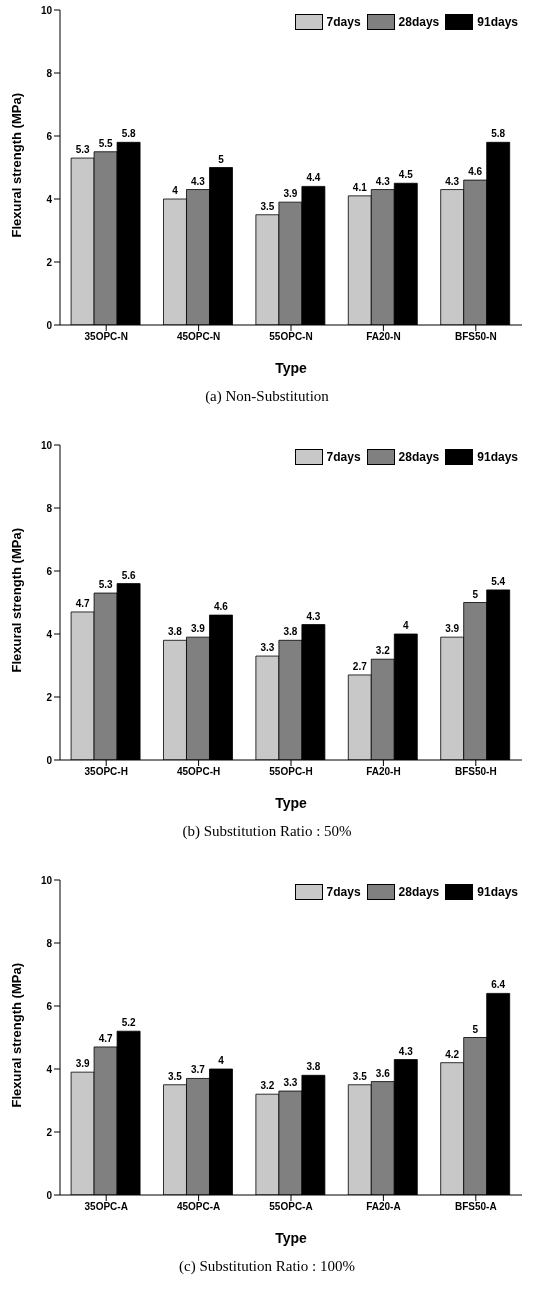 This screenshot has width=534, height=1306. I want to click on x-tick-label: 35OPC-A, so click(106, 1207).